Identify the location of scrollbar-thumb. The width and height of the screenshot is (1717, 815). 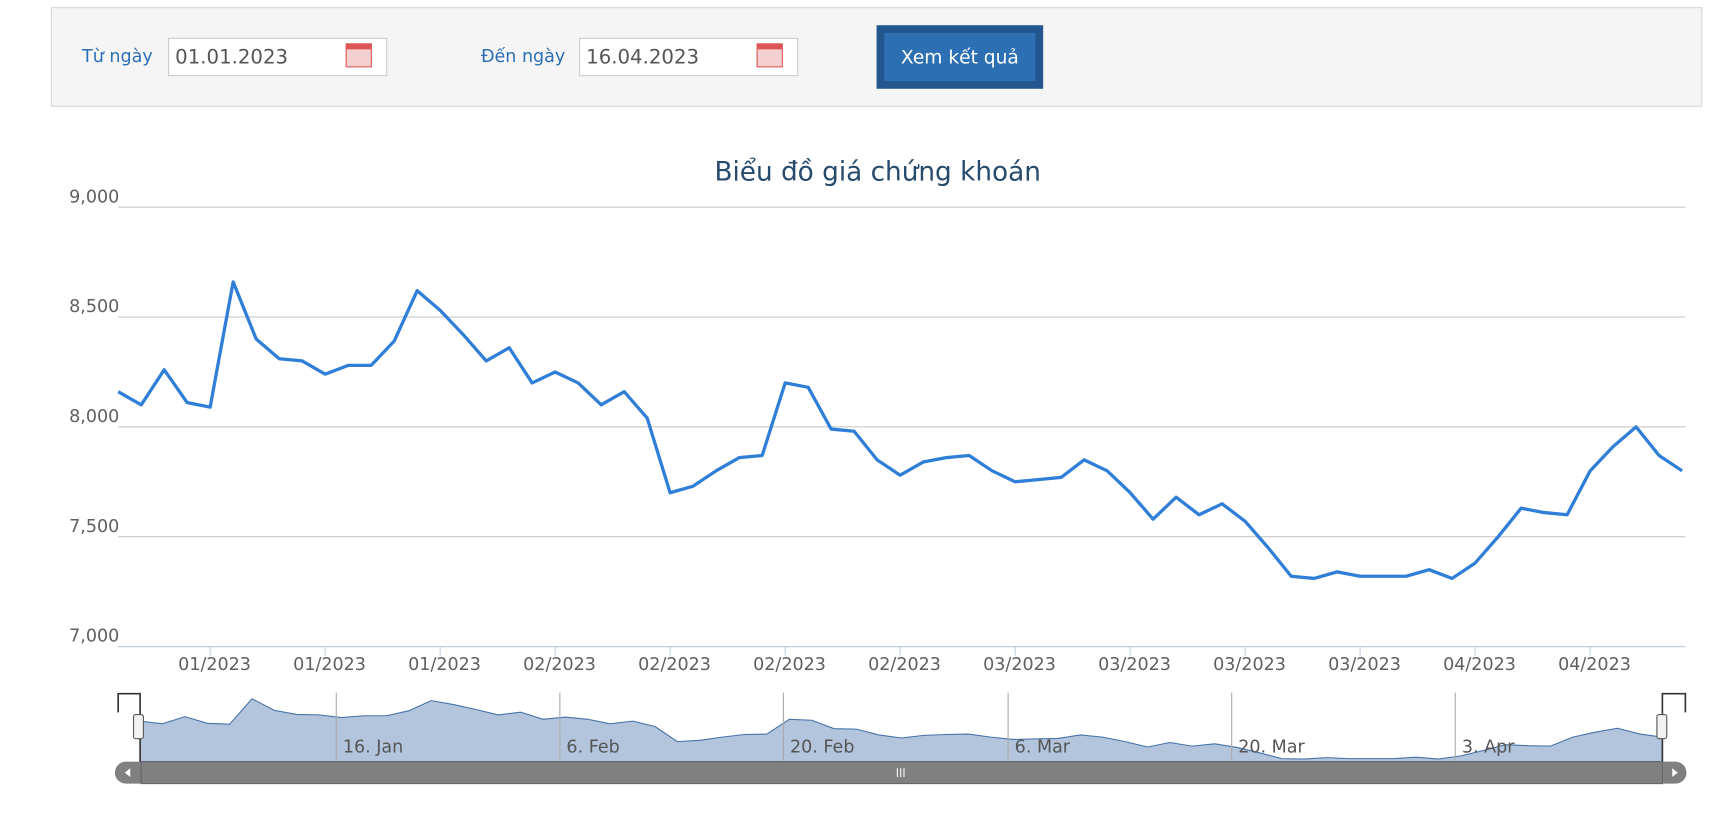
(901, 773).